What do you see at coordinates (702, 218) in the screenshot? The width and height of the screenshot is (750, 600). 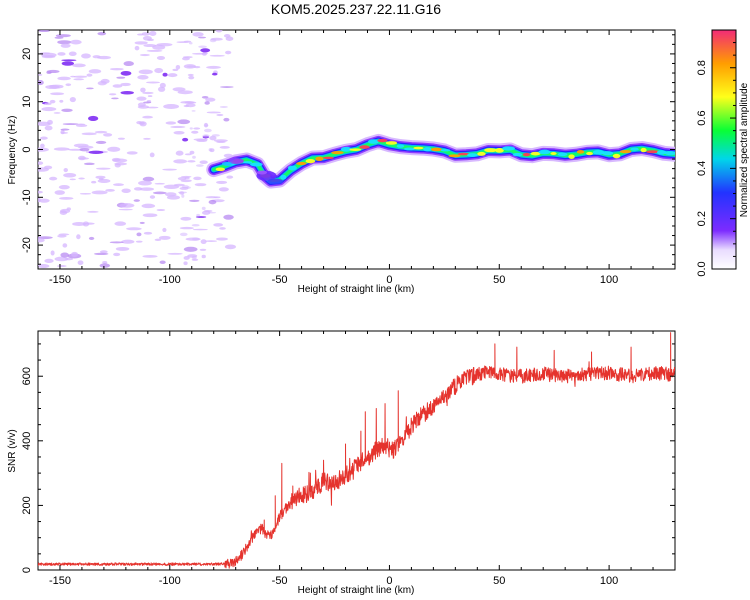 I see `colorbar-tick-label: 0.2` at bounding box center [702, 218].